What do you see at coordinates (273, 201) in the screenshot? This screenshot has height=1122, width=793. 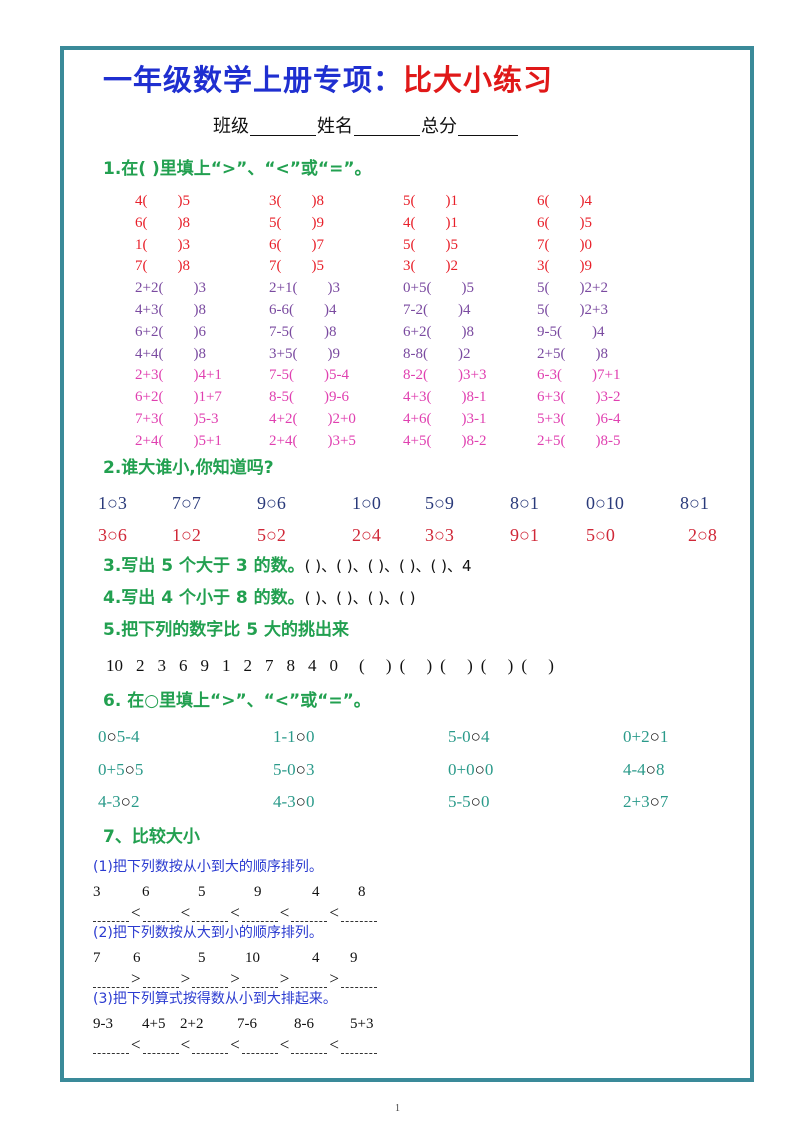 I see `left-expression: 3` at bounding box center [273, 201].